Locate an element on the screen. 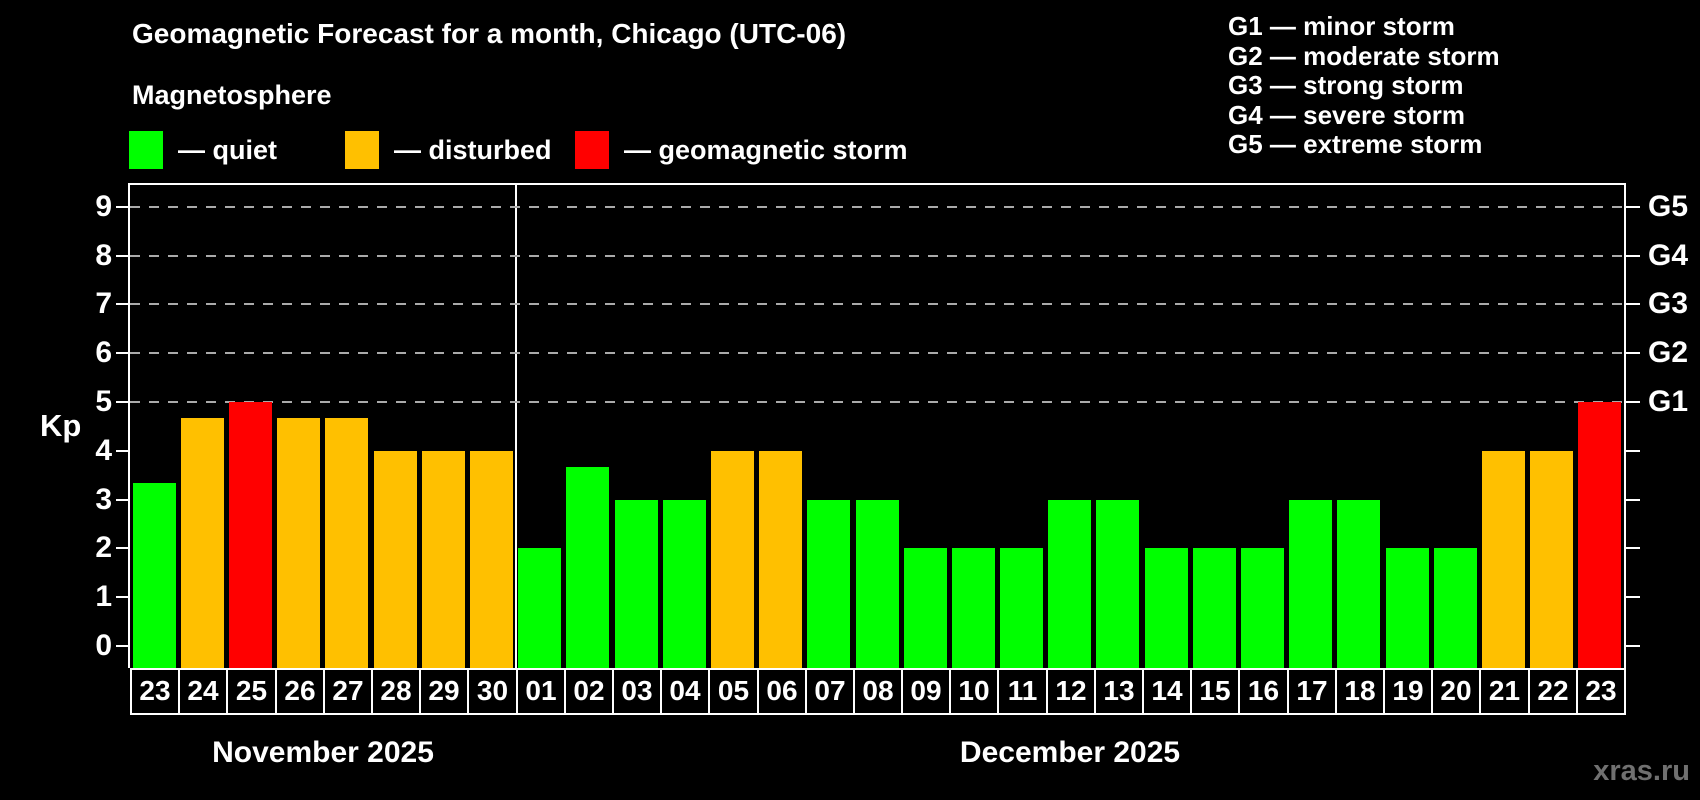 The height and width of the screenshot is (800, 1700). g-scale-label-G4: G4 is located at coordinates (1668, 255).